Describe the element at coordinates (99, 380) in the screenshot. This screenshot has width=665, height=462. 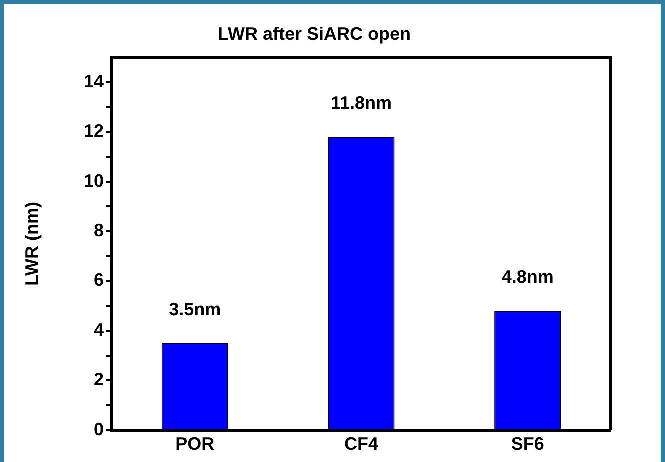
I see `y-tick-label: 2` at that location.